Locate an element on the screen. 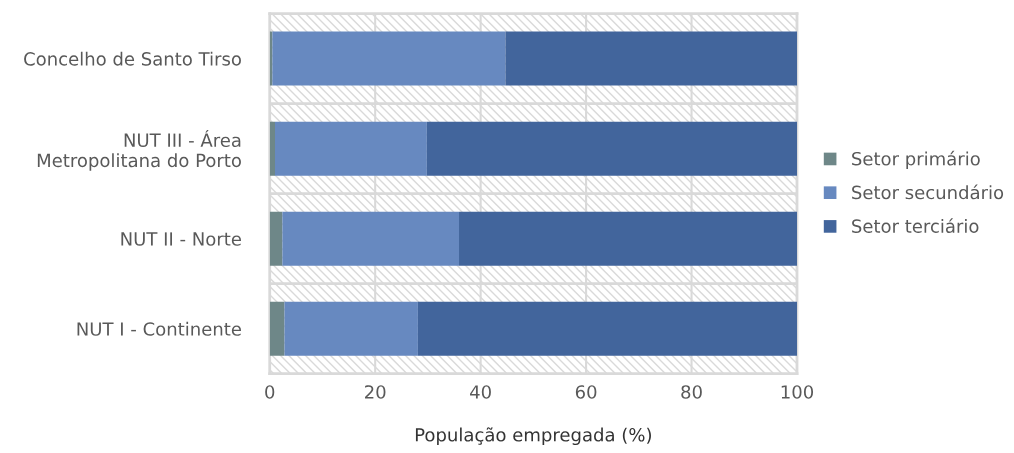  x-tick-label: 100 is located at coordinates (797, 392).